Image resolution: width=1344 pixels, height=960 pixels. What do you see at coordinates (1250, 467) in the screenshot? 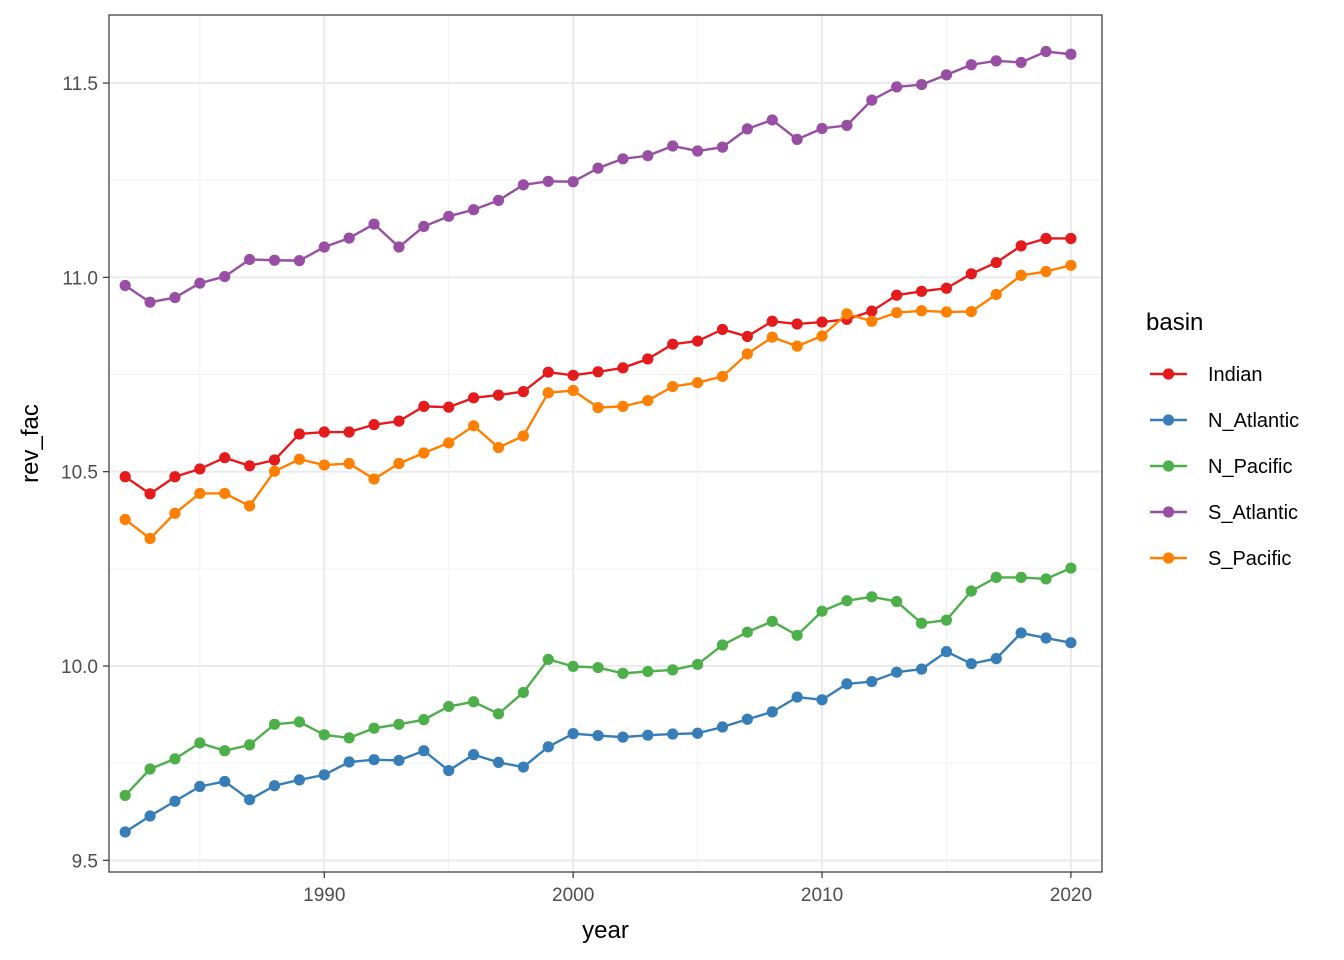
I see `legend-label: N_Pacific` at bounding box center [1250, 467].